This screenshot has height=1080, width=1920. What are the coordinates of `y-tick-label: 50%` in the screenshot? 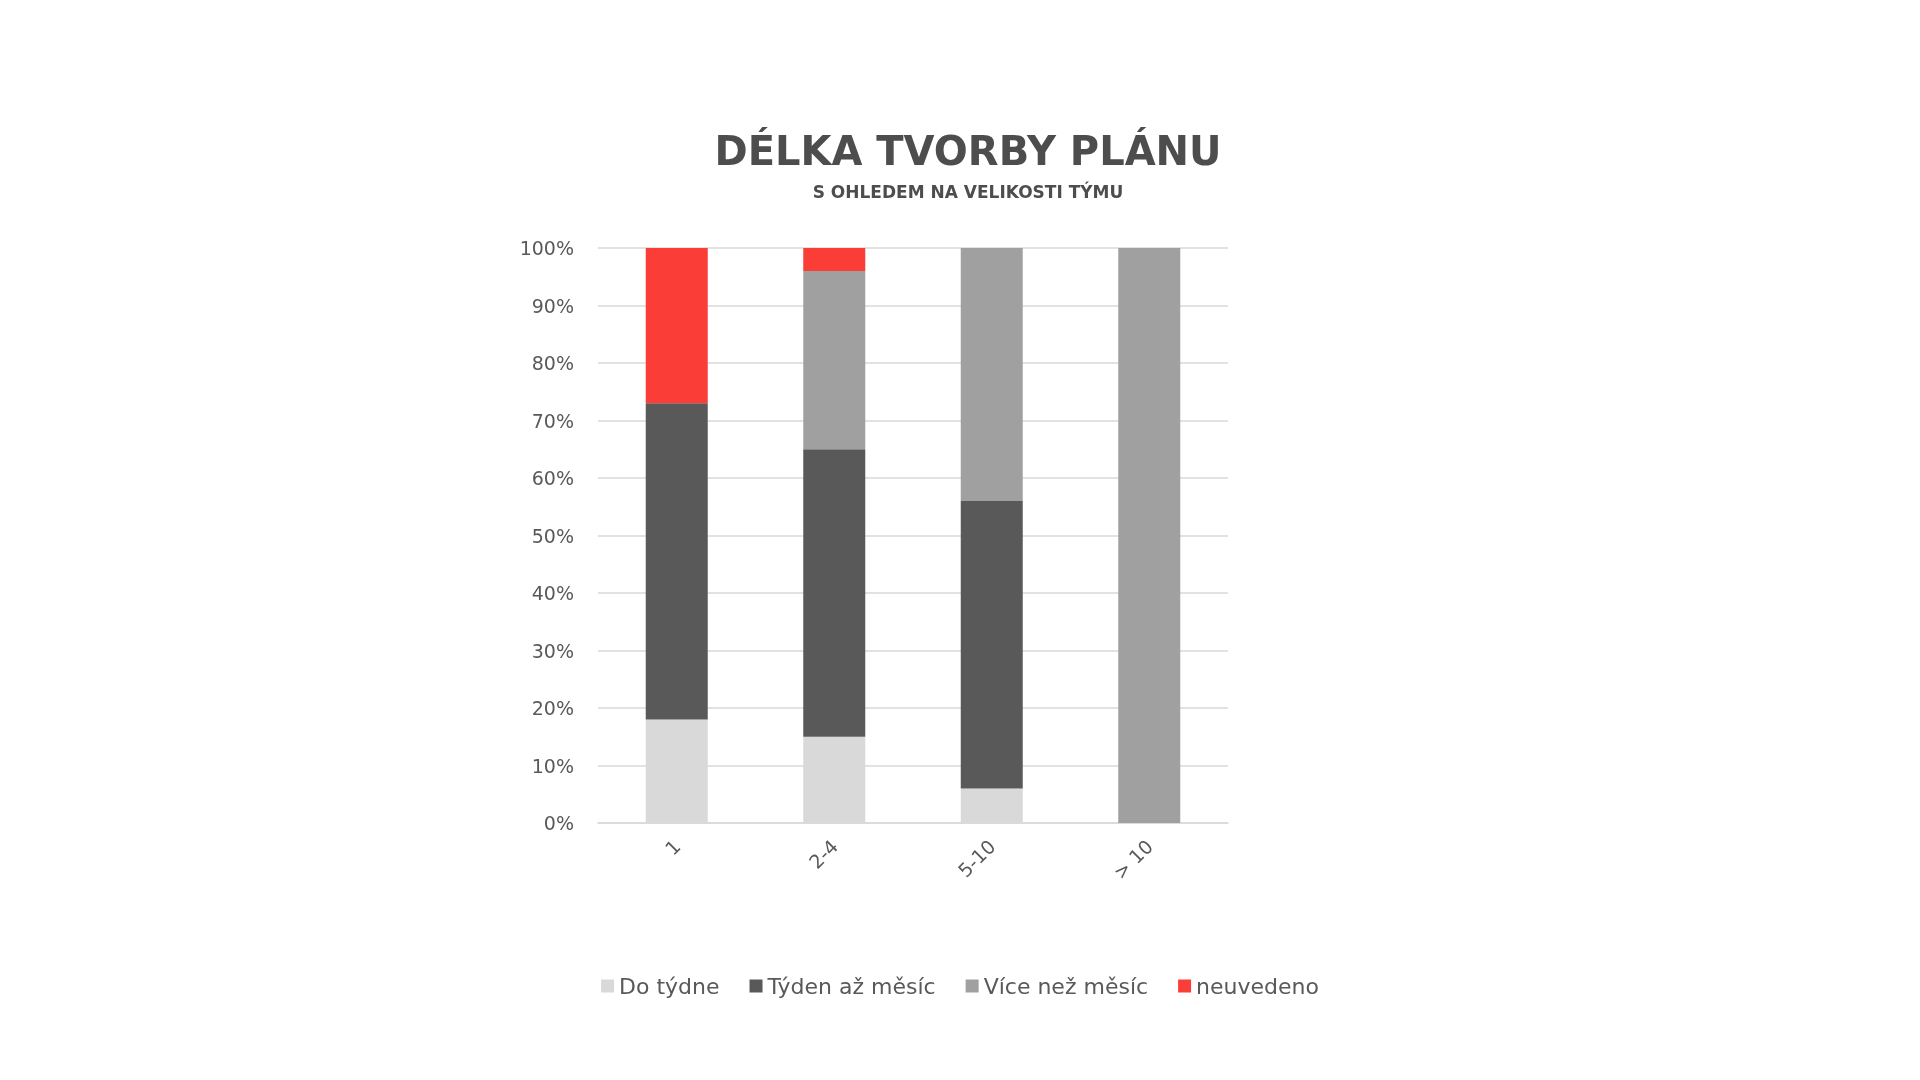 It's located at (552, 535).